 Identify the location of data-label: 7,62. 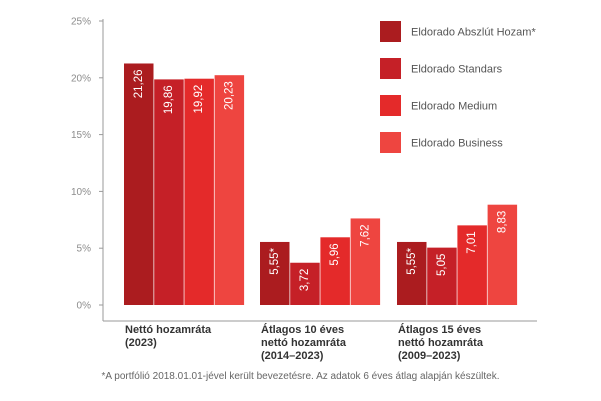
(365, 235).